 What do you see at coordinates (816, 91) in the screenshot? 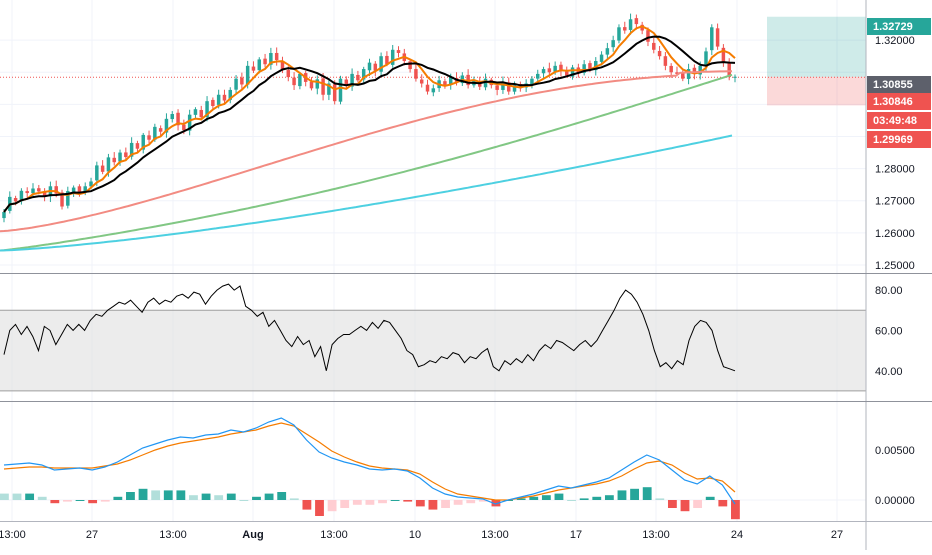
I see `stop-loss-zone` at bounding box center [816, 91].